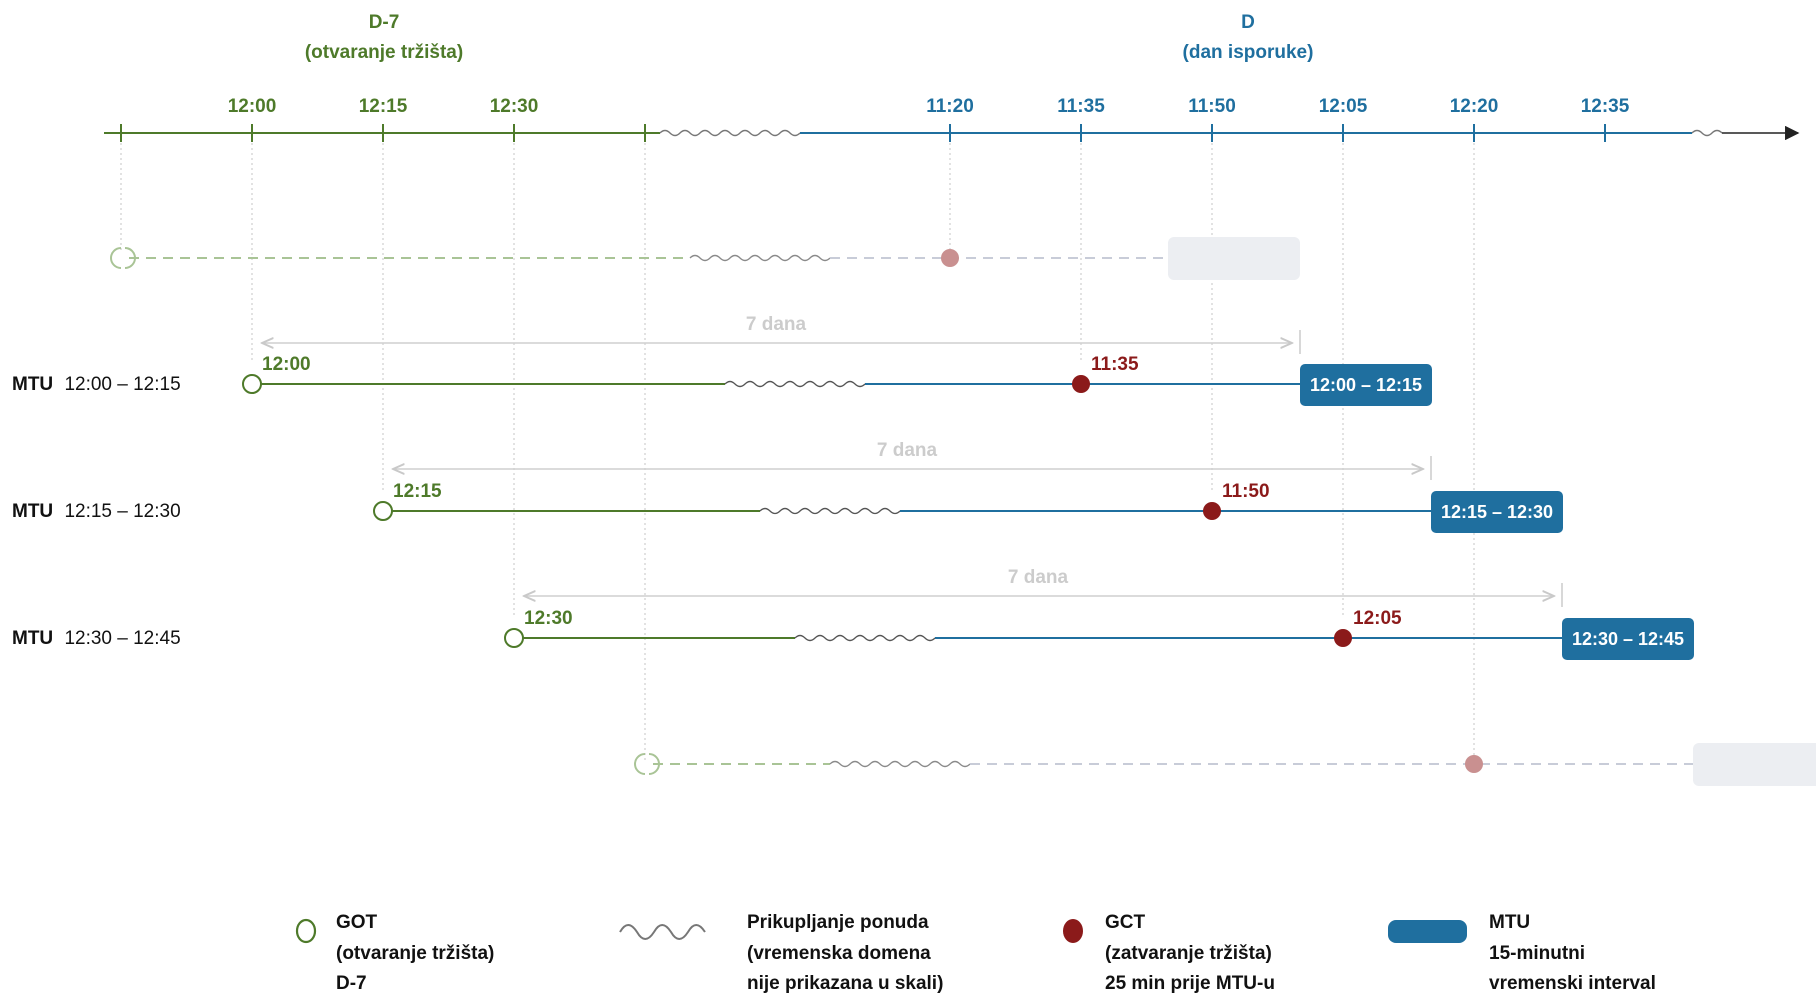 This screenshot has width=1816, height=996. What do you see at coordinates (122, 384) in the screenshot?
I see `row-label-range: 12:00 – 12:15` at bounding box center [122, 384].